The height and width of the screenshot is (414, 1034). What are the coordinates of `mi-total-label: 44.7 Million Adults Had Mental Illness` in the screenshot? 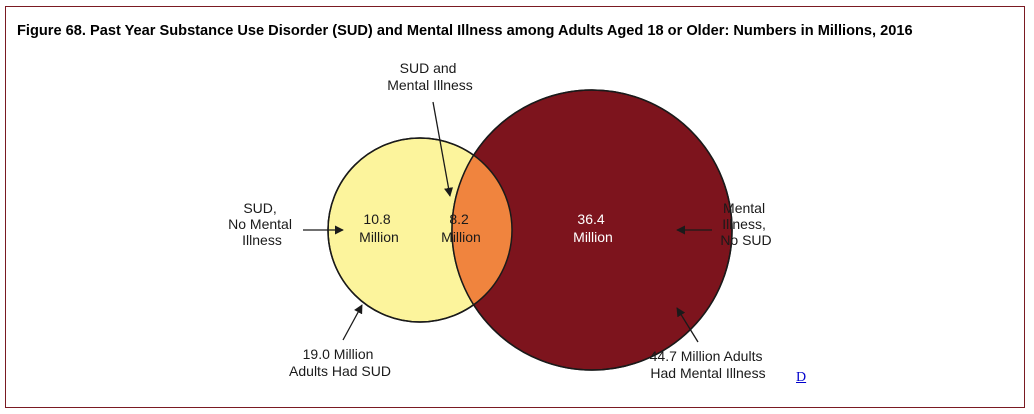 It's located at (708, 364).